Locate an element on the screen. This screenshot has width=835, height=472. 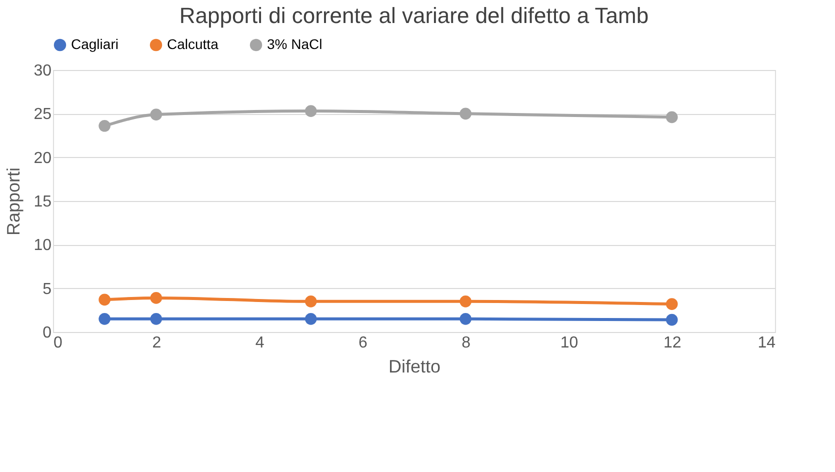
x-tick-label: 0 is located at coordinates (58, 343).